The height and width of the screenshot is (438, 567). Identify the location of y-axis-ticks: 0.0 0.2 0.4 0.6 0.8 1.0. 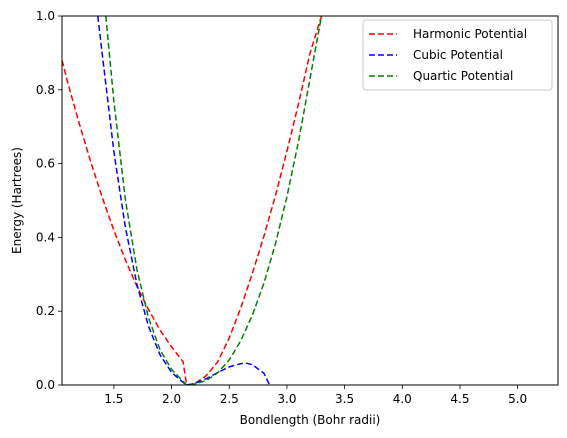
(49, 200).